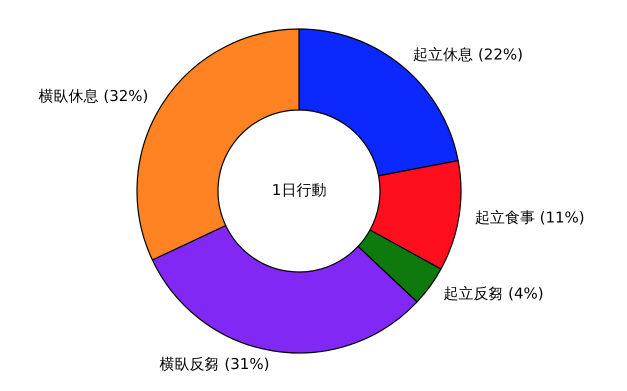 The image size is (627, 391). What do you see at coordinates (93, 95) in the screenshot?
I see `slice-label: 横臥休息 (32%)` at bounding box center [93, 95].